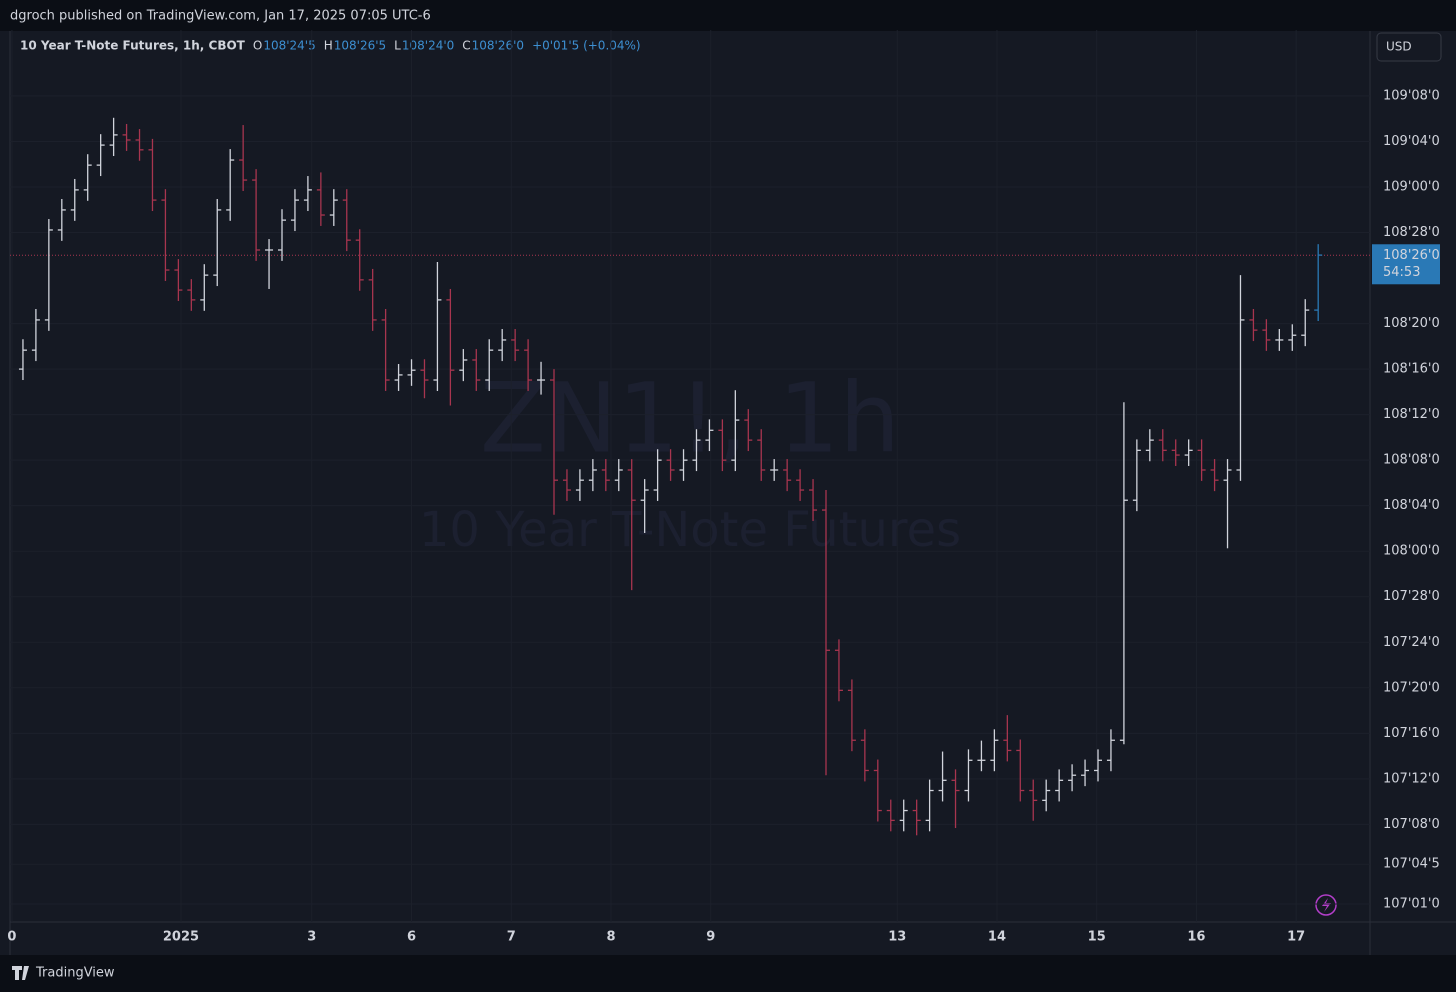 This screenshot has height=992, width=1456. I want to click on y-tick-label: 108'20'0, so click(1411, 323).